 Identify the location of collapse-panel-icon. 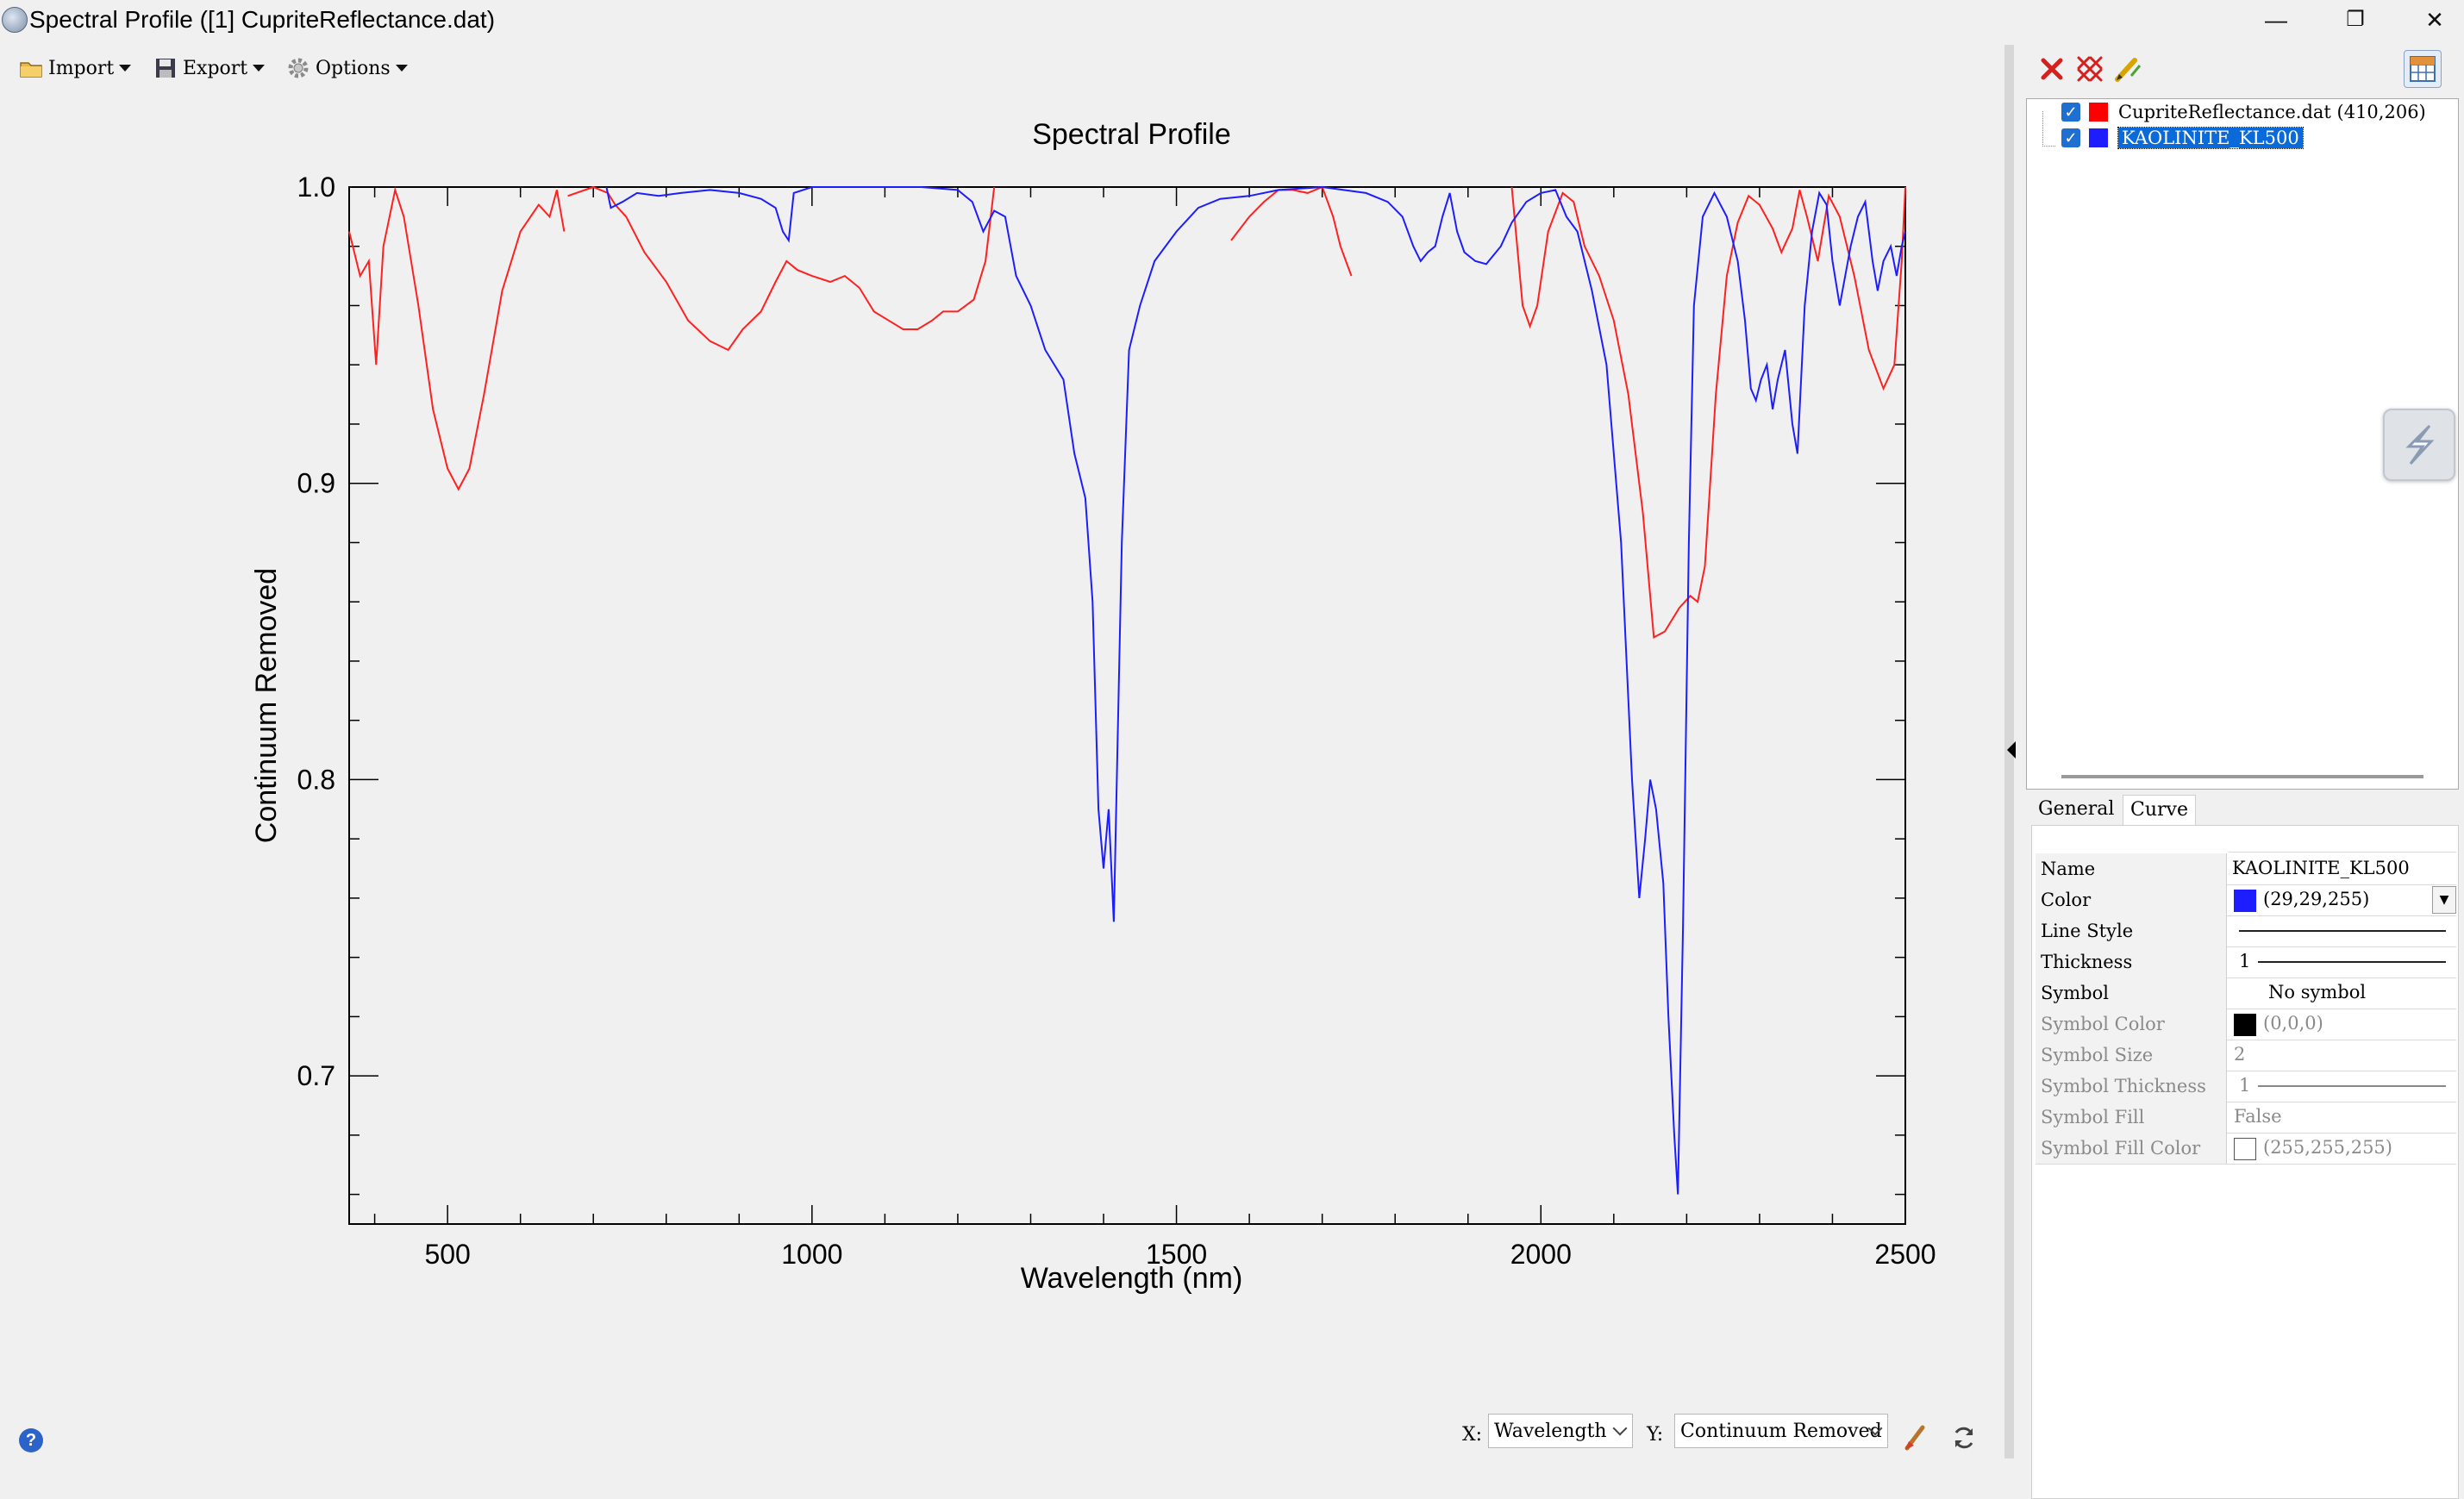
(2011, 750).